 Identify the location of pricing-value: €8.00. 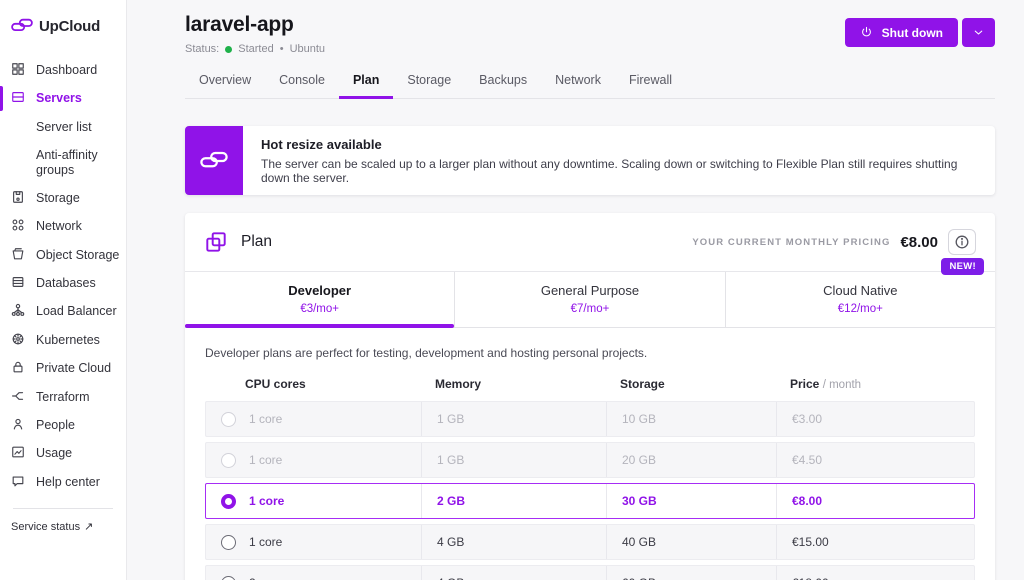
(919, 242).